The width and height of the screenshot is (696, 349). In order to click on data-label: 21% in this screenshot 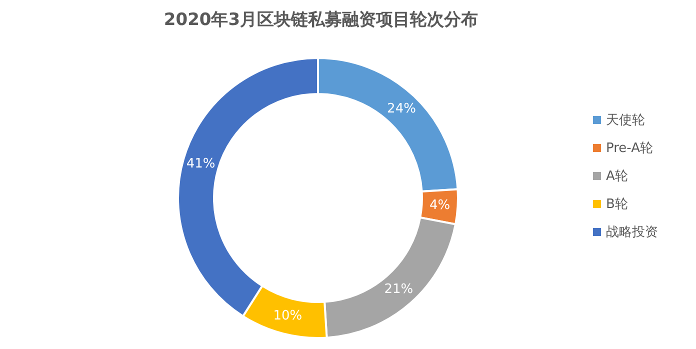, I will do `click(399, 290)`.